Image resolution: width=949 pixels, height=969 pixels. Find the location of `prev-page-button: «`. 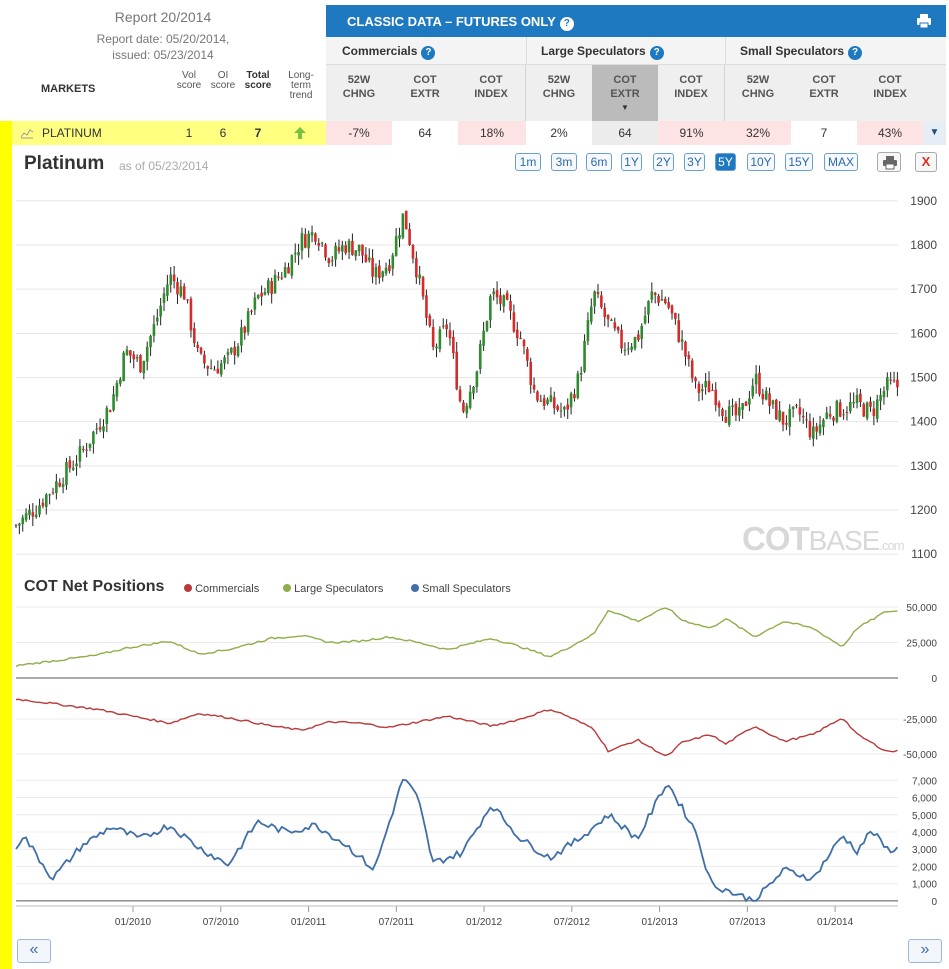

prev-page-button: « is located at coordinates (34, 951).